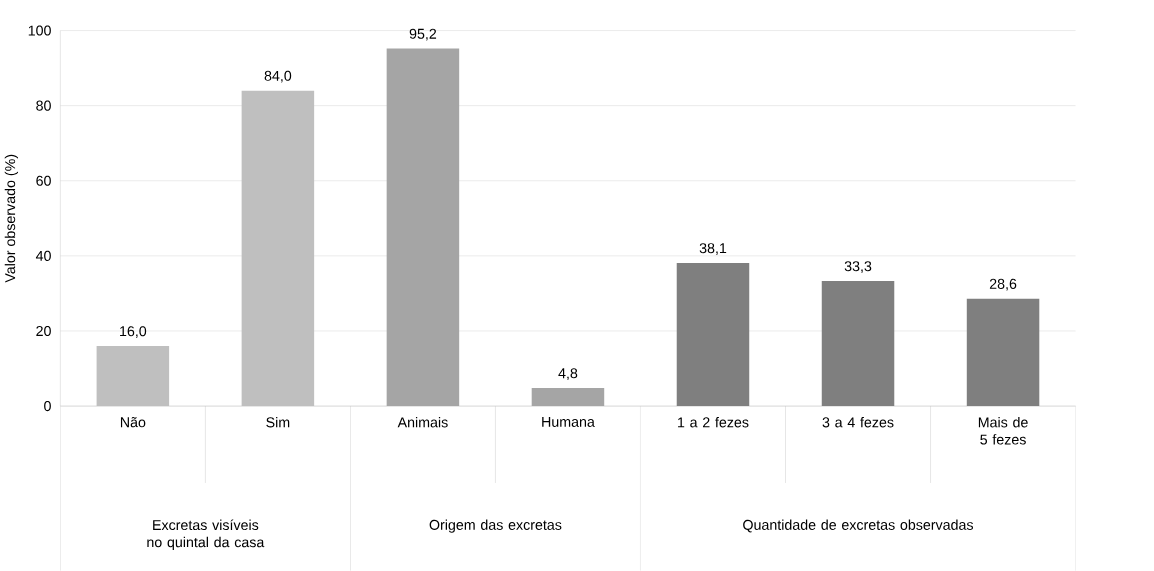 This screenshot has width=1154, height=571. What do you see at coordinates (568, 374) in the screenshot?
I see `data-label: 4,8` at bounding box center [568, 374].